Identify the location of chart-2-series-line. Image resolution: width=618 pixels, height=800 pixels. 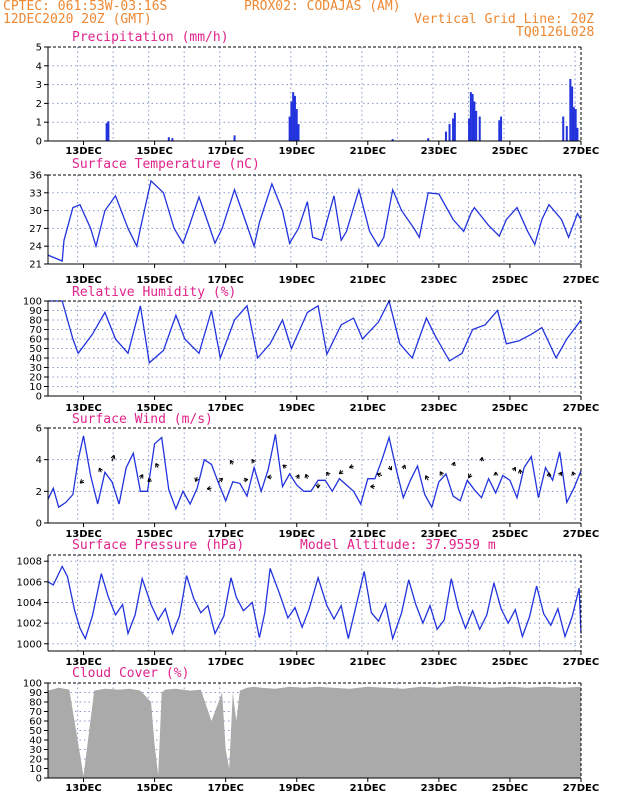
(315, 332).